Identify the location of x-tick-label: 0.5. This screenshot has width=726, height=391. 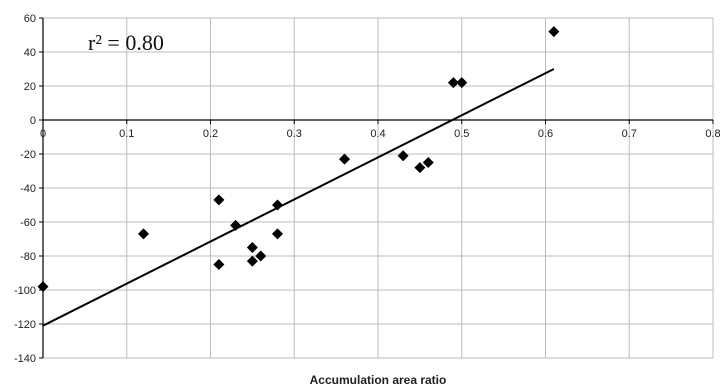
(461, 134).